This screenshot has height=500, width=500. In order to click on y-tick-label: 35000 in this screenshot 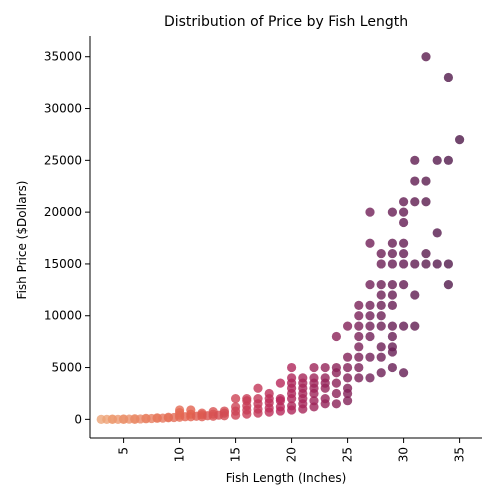, I will do `click(63, 57)`.